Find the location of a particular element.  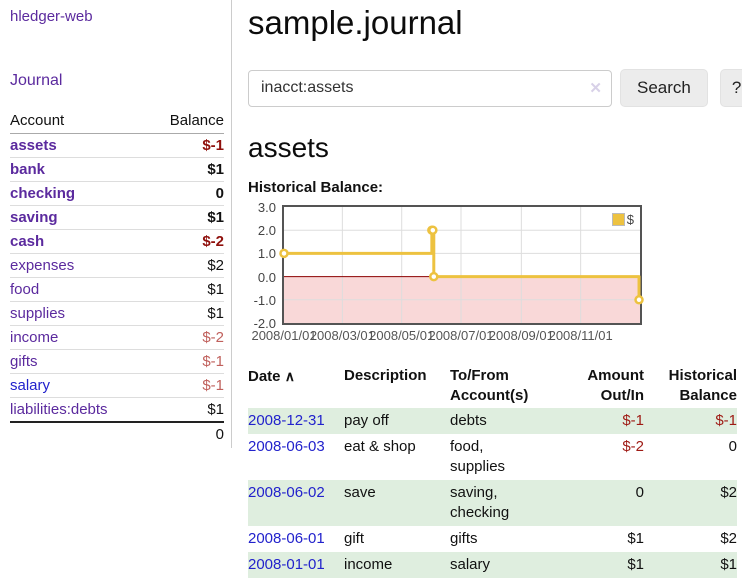

page-title: sample.journal is located at coordinates (355, 22).